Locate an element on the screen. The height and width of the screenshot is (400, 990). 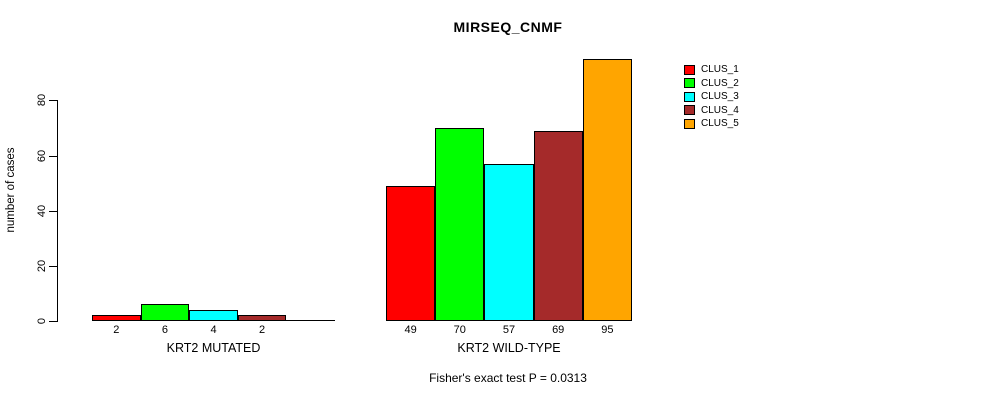
bar-value-label: 4 is located at coordinates (213, 330).